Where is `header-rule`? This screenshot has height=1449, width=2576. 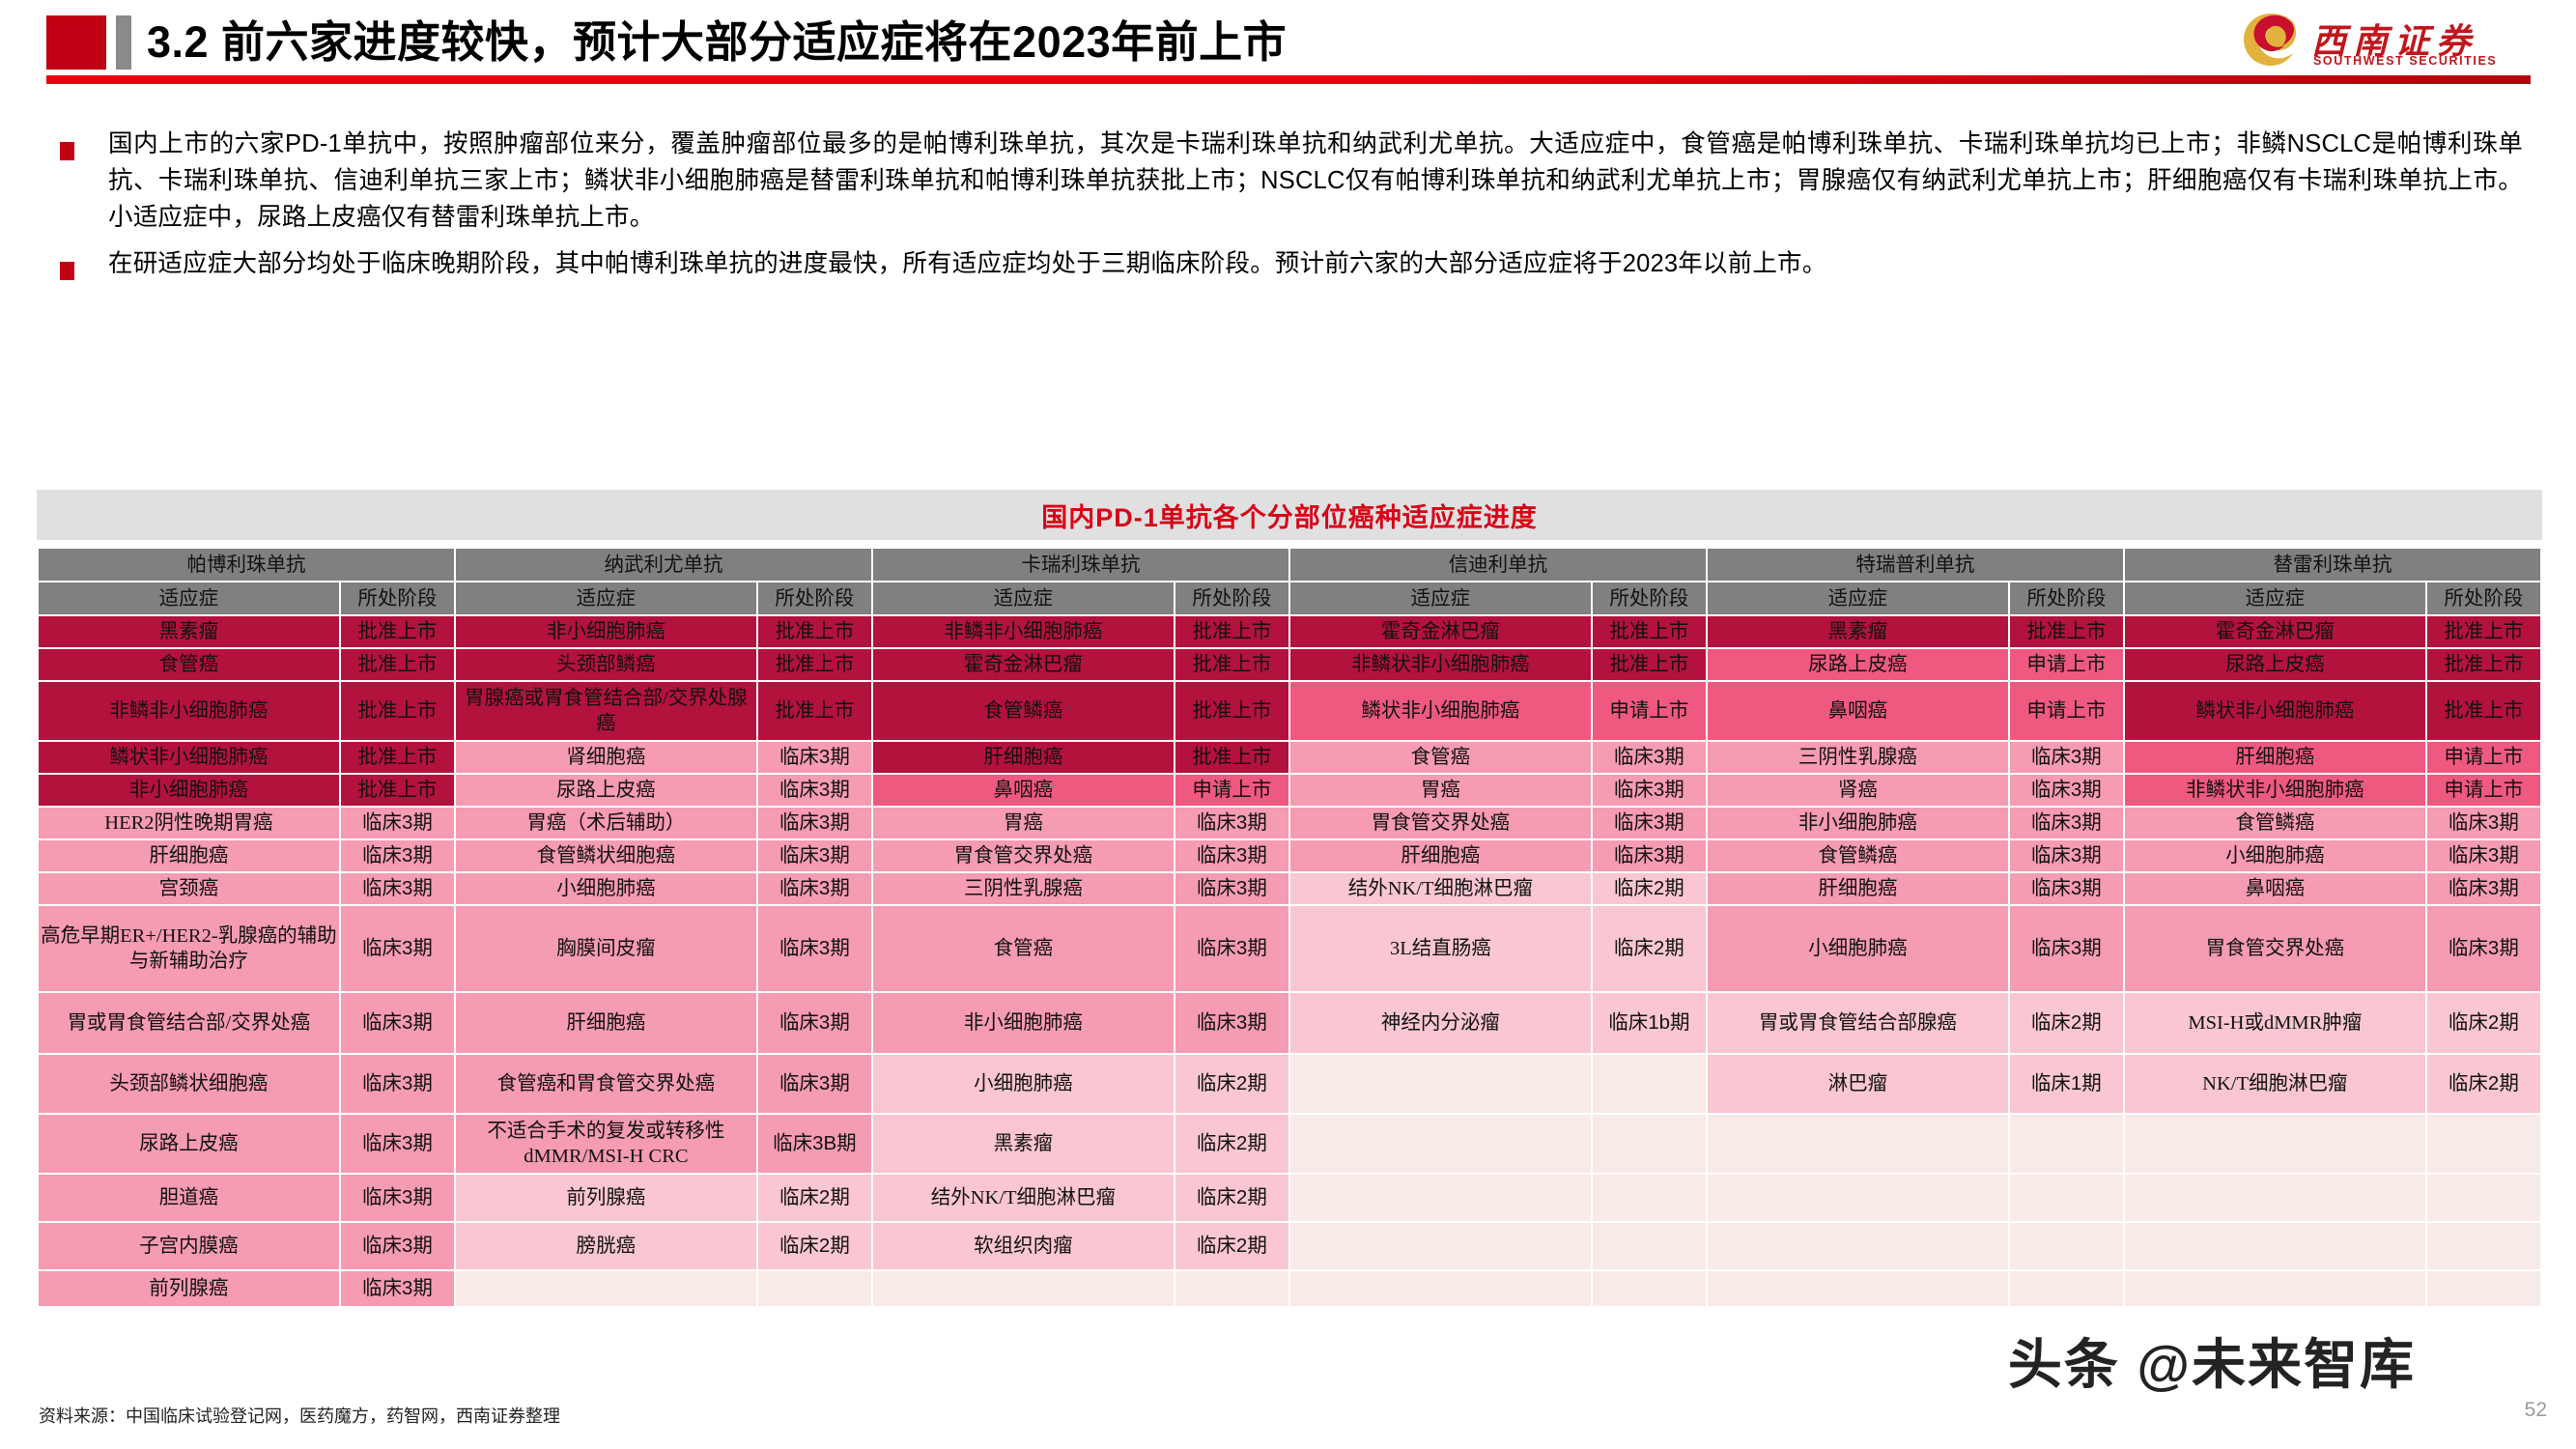
header-rule is located at coordinates (1288, 79).